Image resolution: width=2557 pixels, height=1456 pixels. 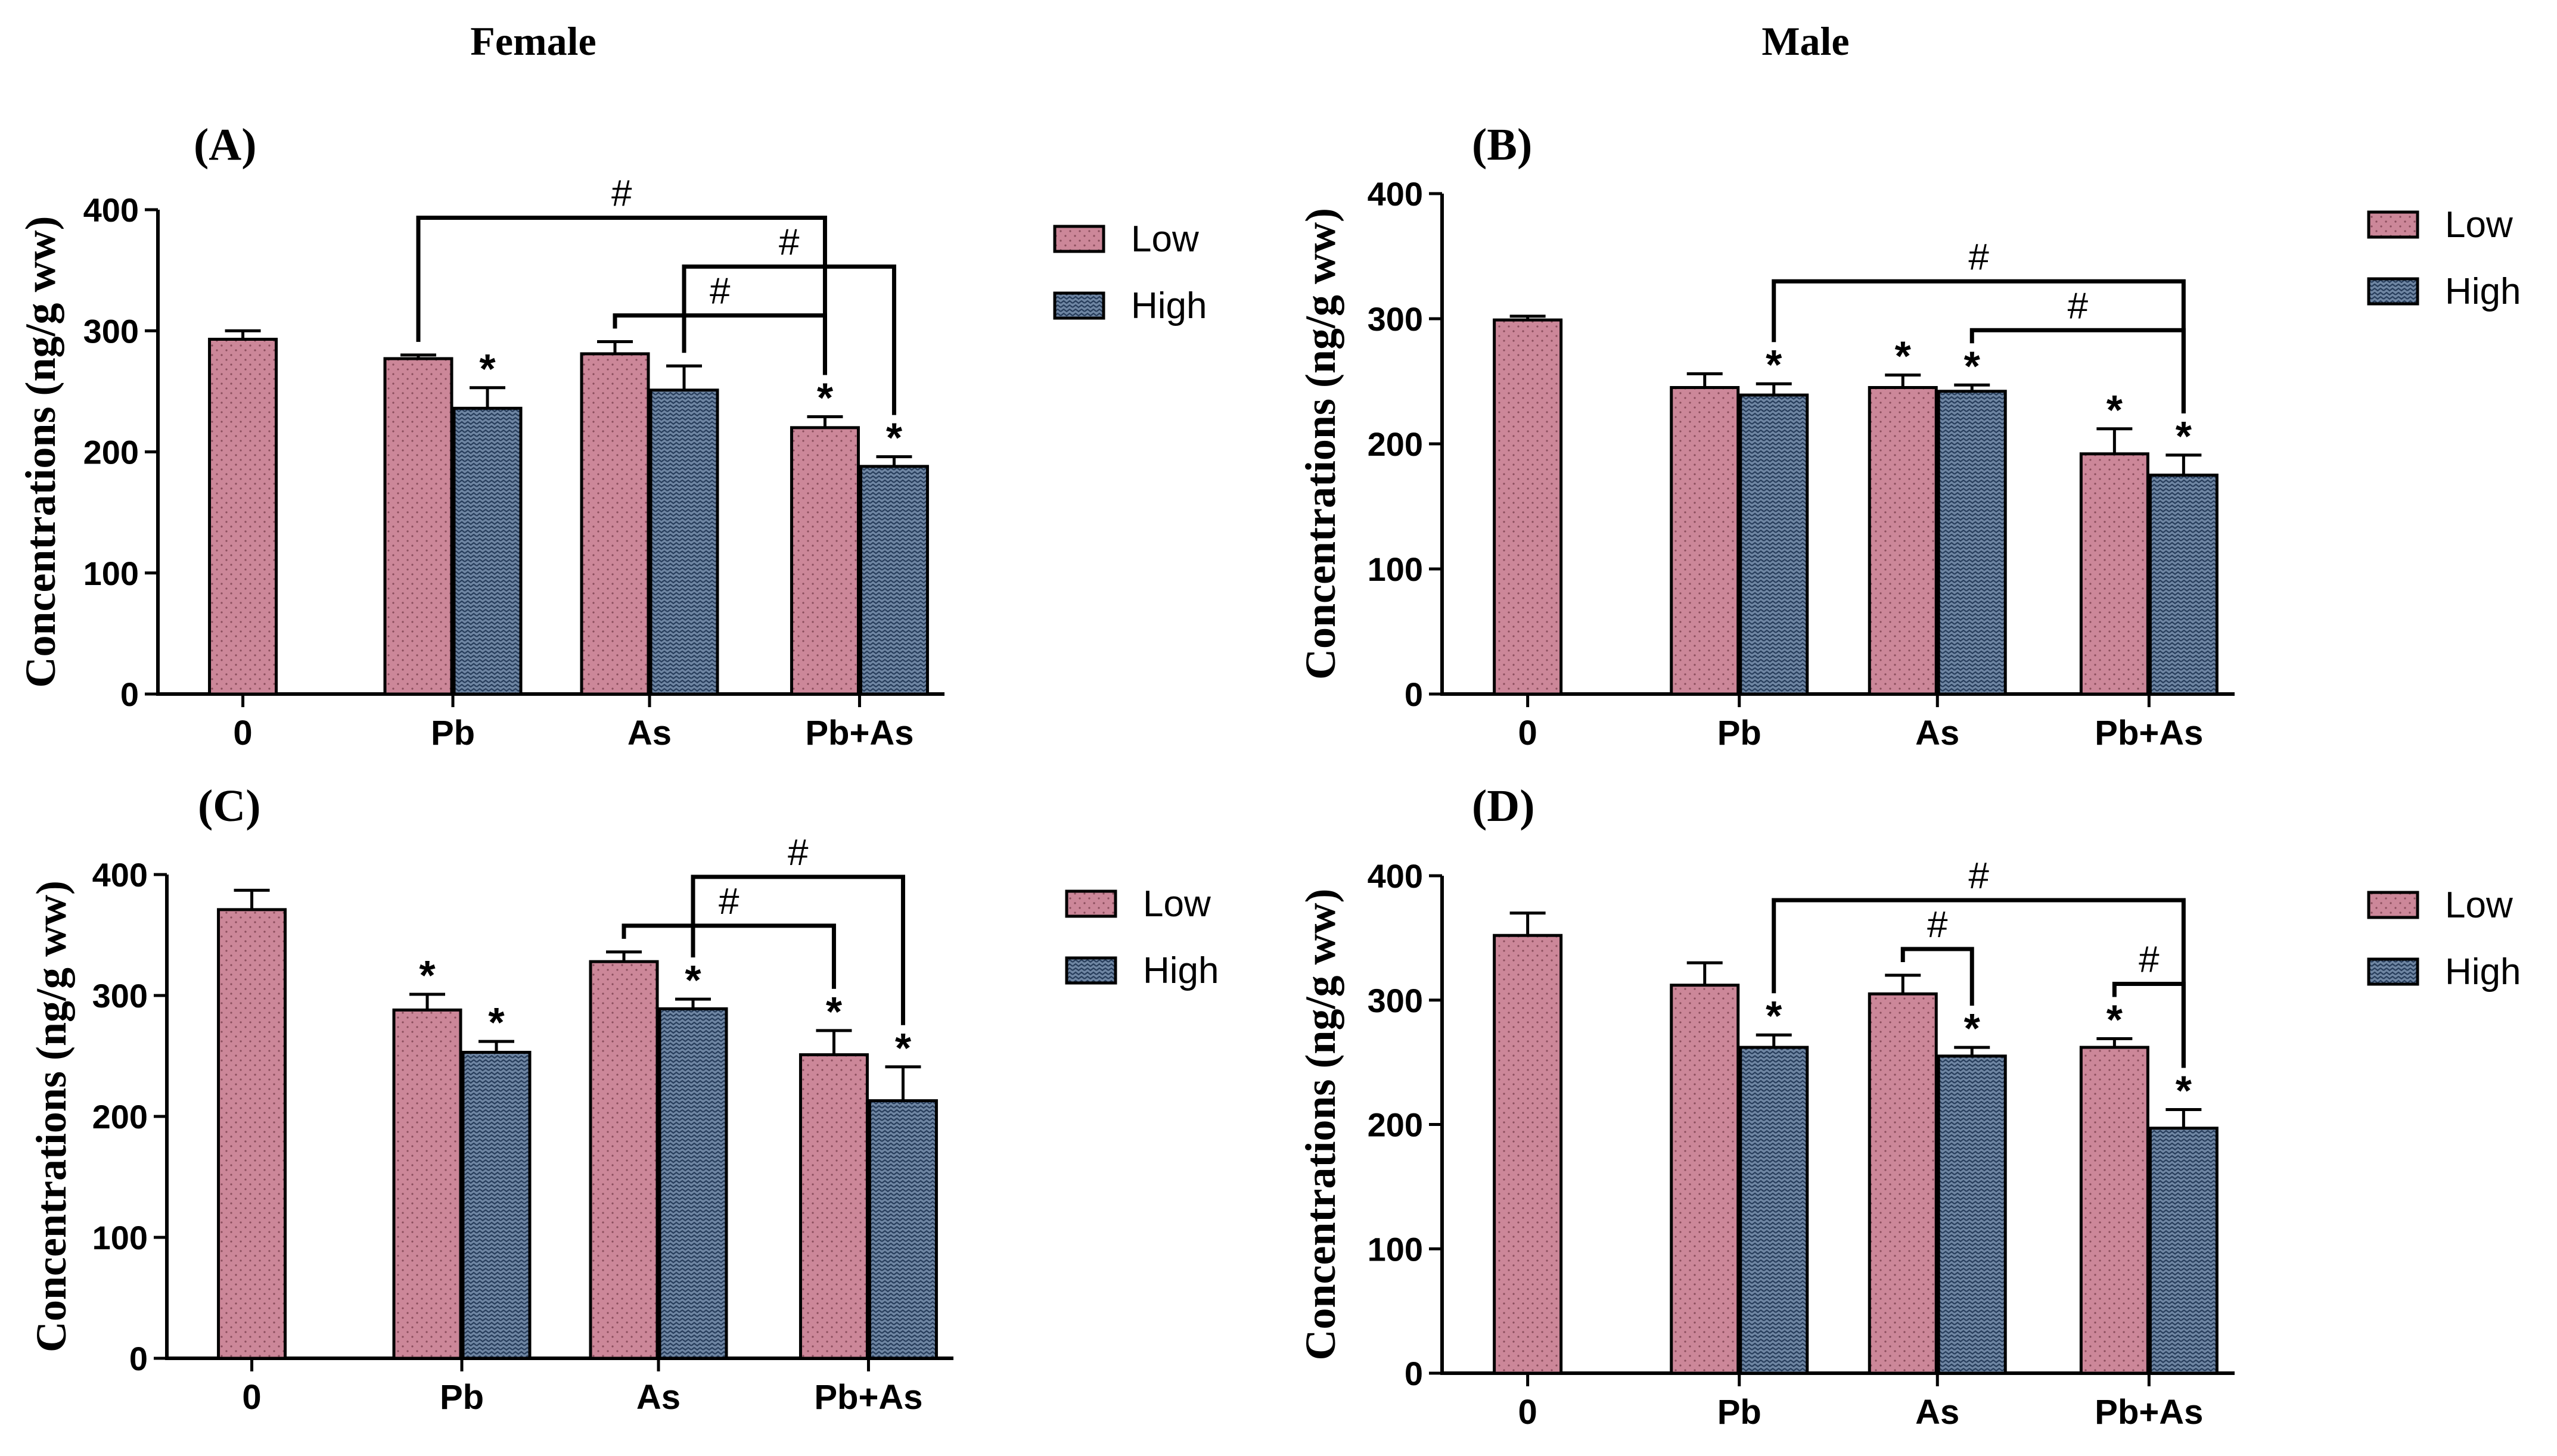 I want to click on female-column-title: Female, so click(x=533, y=41).